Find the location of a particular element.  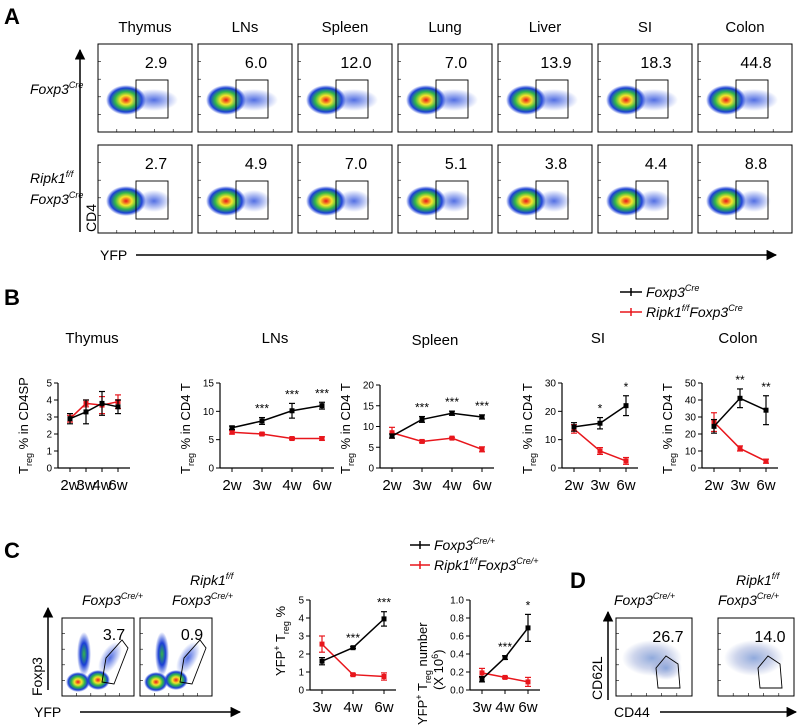

flow-a-r1-c4-frame is located at coordinates (445, 88).